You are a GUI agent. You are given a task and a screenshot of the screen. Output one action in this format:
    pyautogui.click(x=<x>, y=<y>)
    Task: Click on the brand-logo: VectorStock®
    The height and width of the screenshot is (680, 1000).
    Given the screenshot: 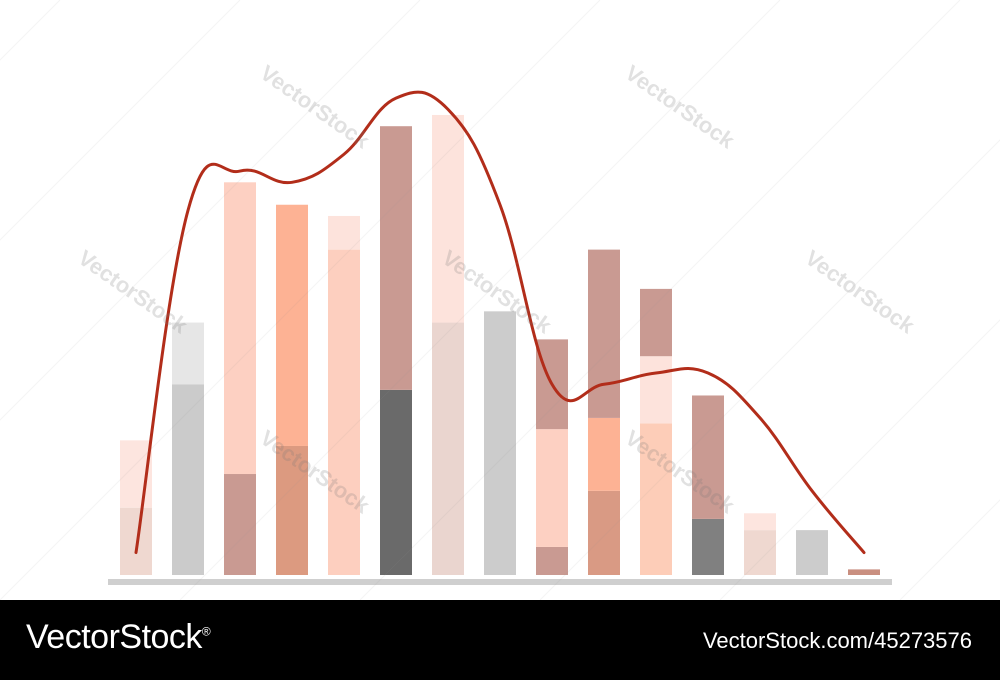 What is the action you would take?
    pyautogui.click(x=118, y=637)
    